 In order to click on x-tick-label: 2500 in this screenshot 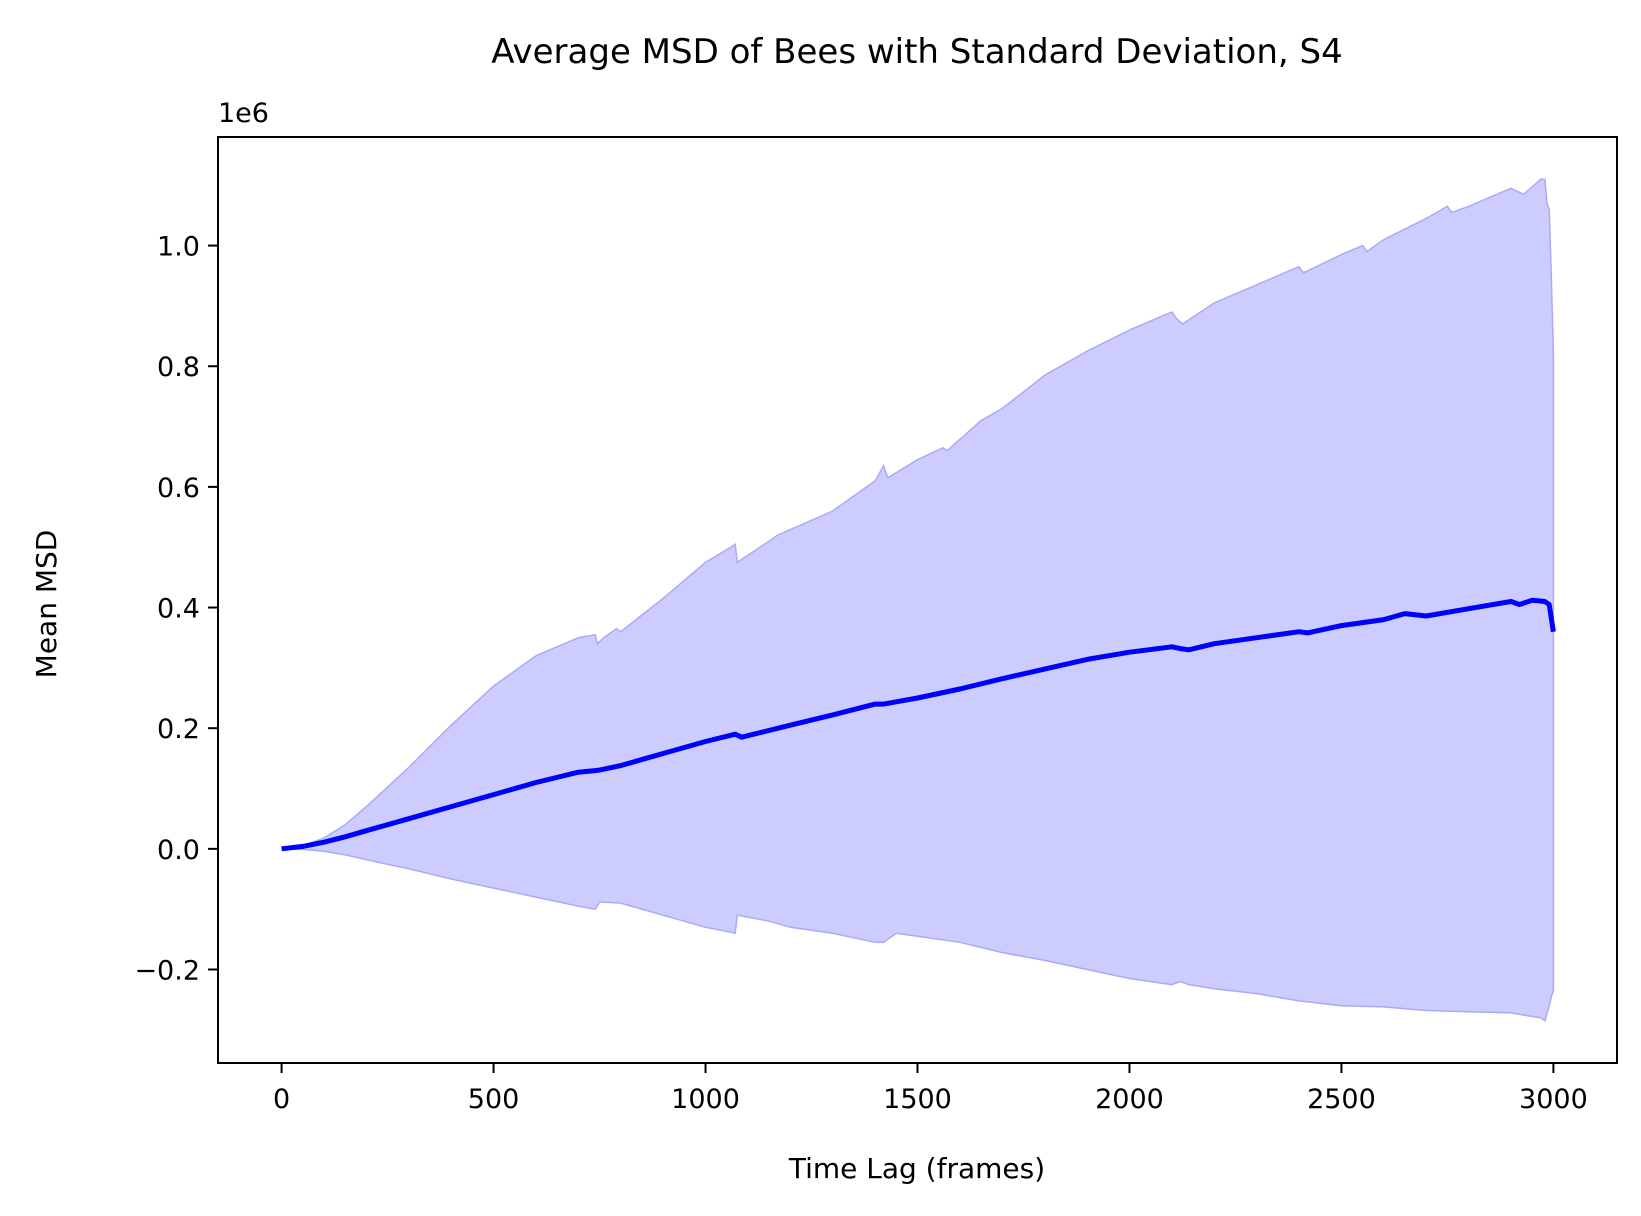, I will do `click(1341, 1099)`.